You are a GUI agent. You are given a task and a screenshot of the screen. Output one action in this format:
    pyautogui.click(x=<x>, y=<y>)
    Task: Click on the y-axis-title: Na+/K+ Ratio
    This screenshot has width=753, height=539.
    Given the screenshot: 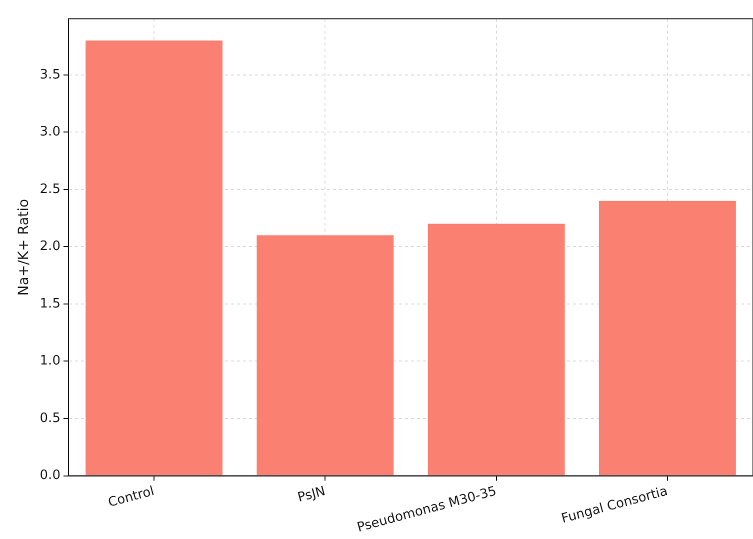 What is the action you would take?
    pyautogui.click(x=24, y=247)
    